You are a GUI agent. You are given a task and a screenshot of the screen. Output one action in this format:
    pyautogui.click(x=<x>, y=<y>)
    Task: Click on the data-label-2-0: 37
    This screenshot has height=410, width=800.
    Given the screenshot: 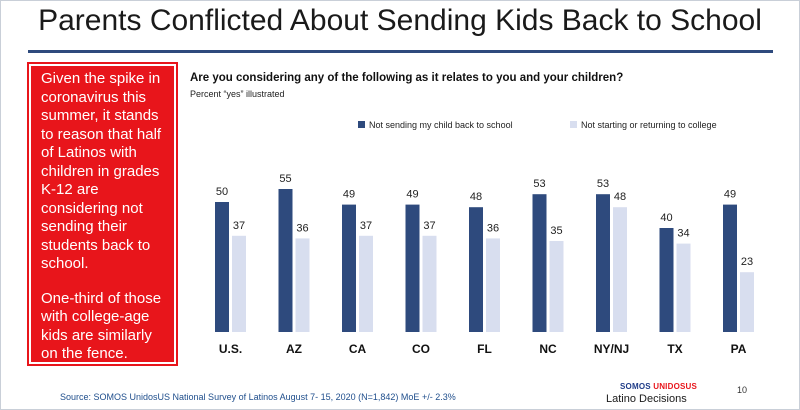 What is the action you would take?
    pyautogui.click(x=239, y=226)
    